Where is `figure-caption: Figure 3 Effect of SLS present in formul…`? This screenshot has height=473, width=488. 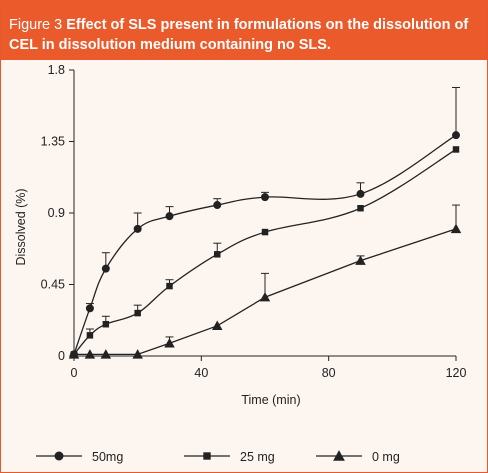
figure-caption: Figure 3 Effect of SLS present in formul… is located at coordinates (244, 35).